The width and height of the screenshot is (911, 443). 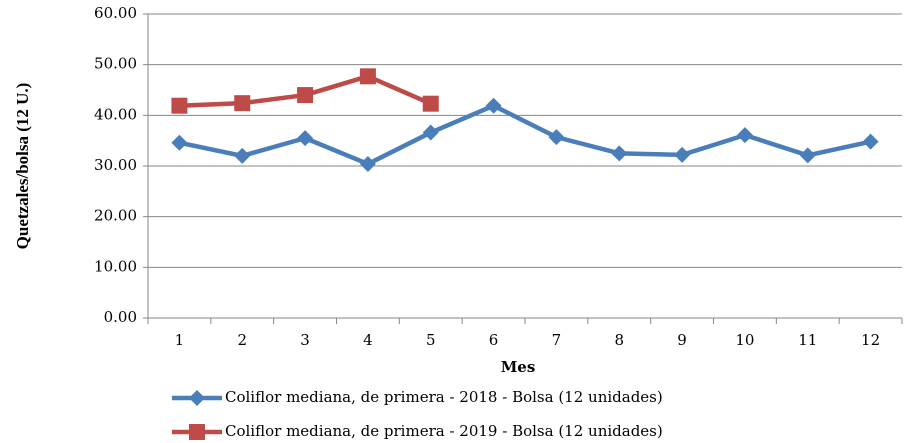 What do you see at coordinates (494, 340) in the screenshot?
I see `x-tick-label: 6` at bounding box center [494, 340].